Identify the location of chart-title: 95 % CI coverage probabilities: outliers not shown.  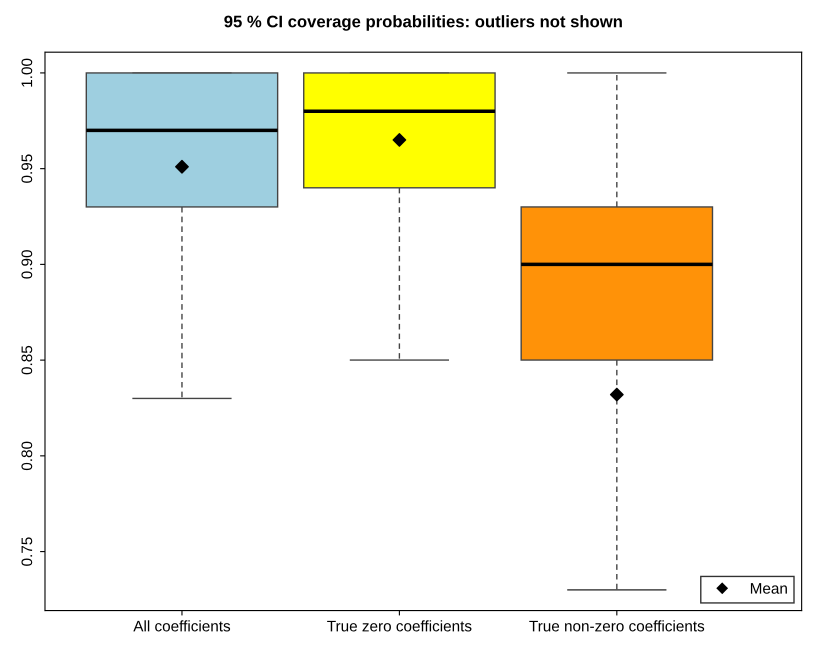
(423, 23).